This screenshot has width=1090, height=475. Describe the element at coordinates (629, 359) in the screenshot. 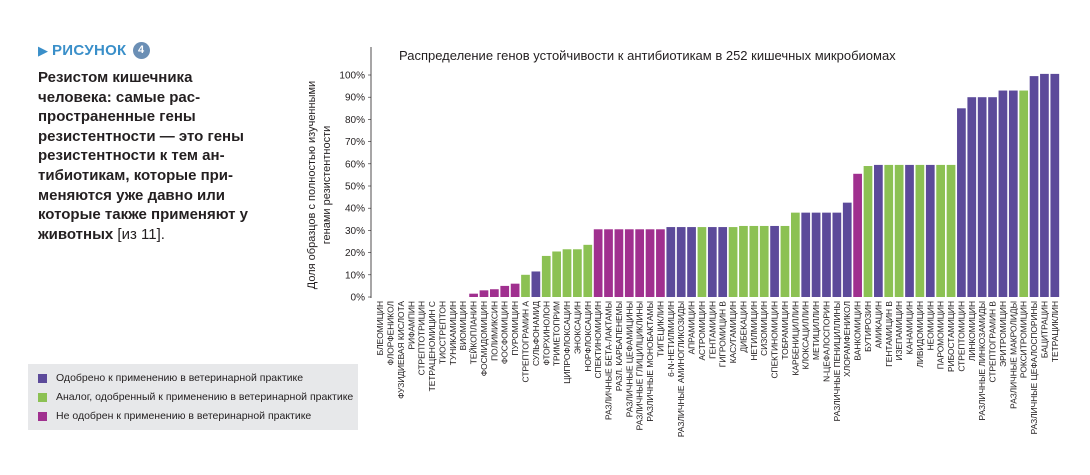

I see `x-tick-label: РАЗЛИЧНЫЕ ЦЕФАМИЦИНЫ` at that location.